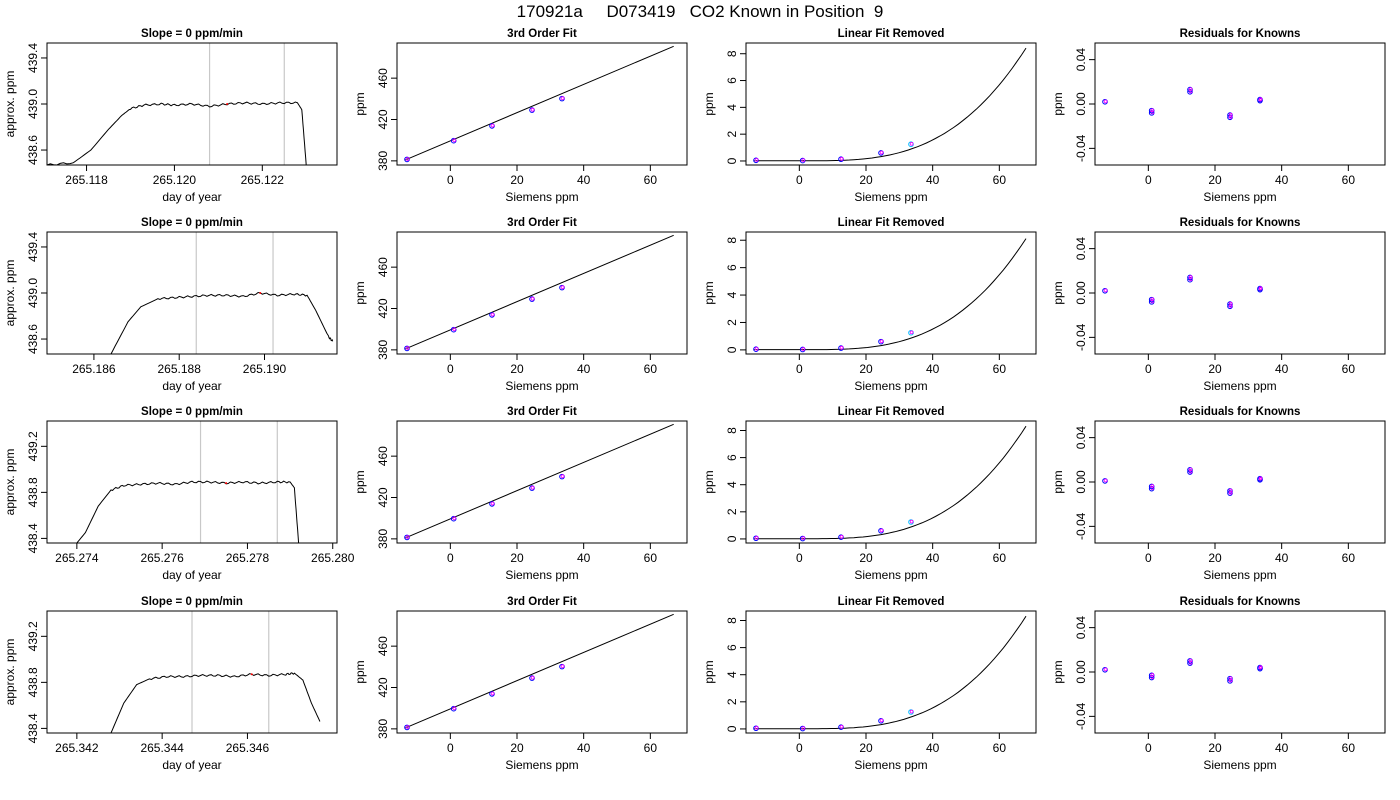  What do you see at coordinates (33, 293) in the screenshot?
I see `y-tick-label: 439.0` at bounding box center [33, 293].